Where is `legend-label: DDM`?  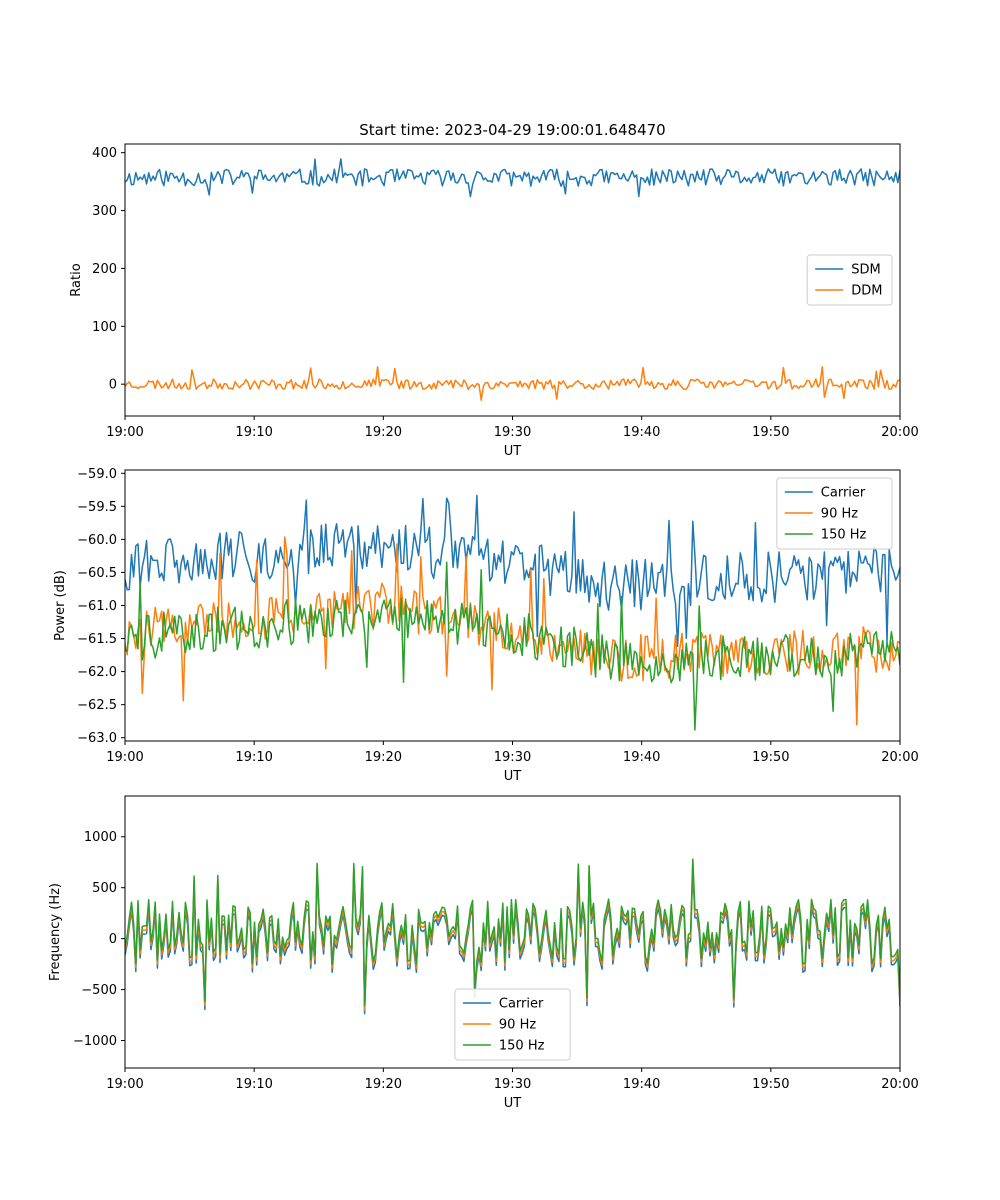
legend-label: DDM is located at coordinates (866, 291).